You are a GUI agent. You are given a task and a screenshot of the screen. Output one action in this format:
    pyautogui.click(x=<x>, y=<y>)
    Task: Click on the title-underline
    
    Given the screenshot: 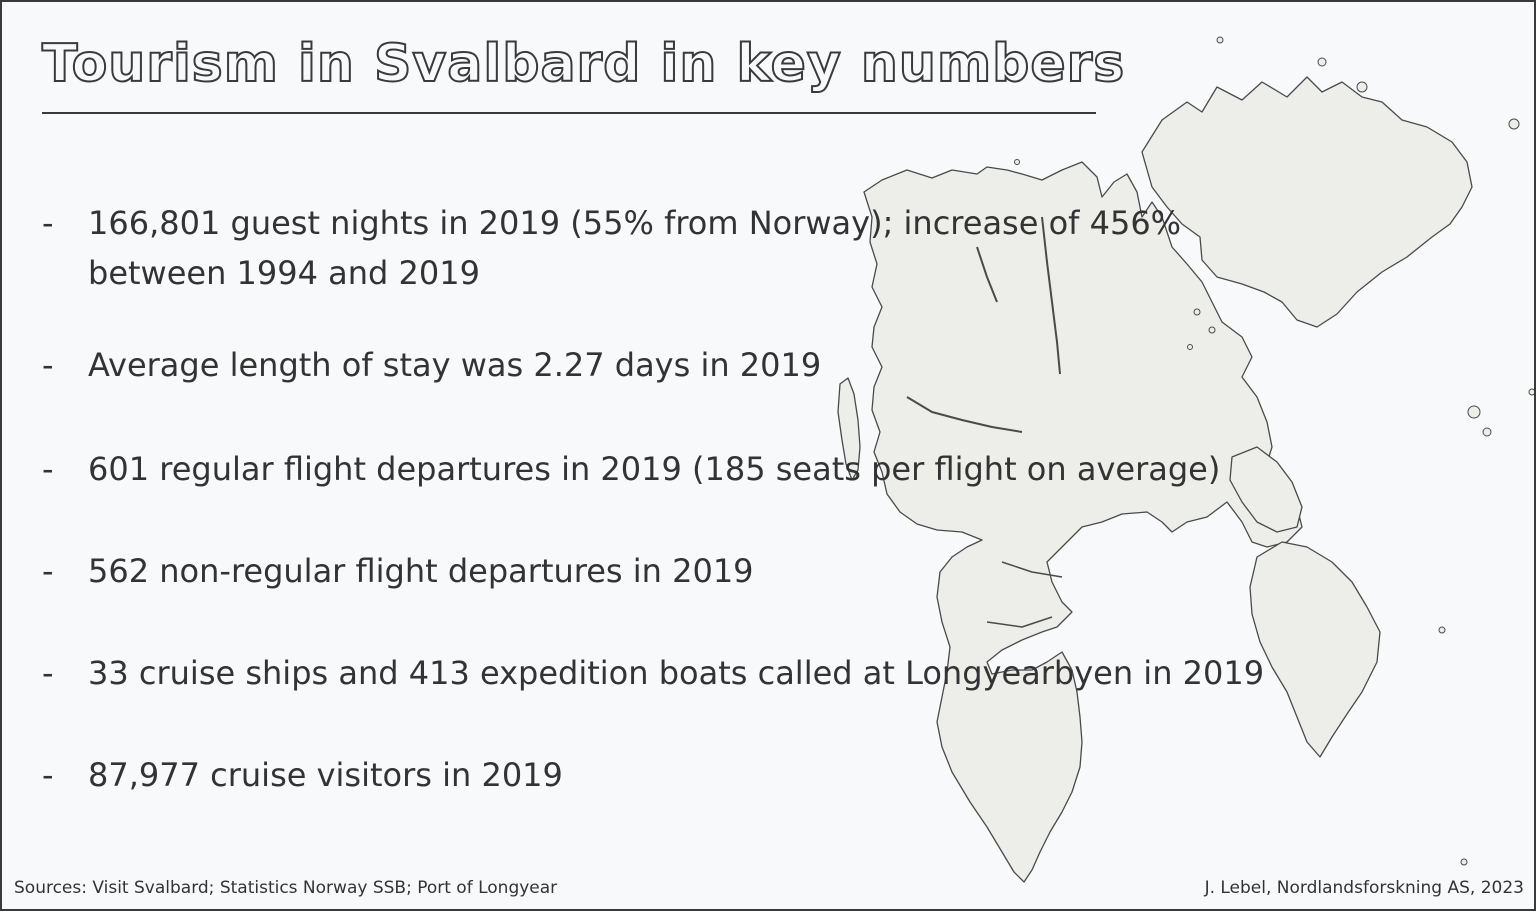 What is the action you would take?
    pyautogui.click(x=569, y=113)
    